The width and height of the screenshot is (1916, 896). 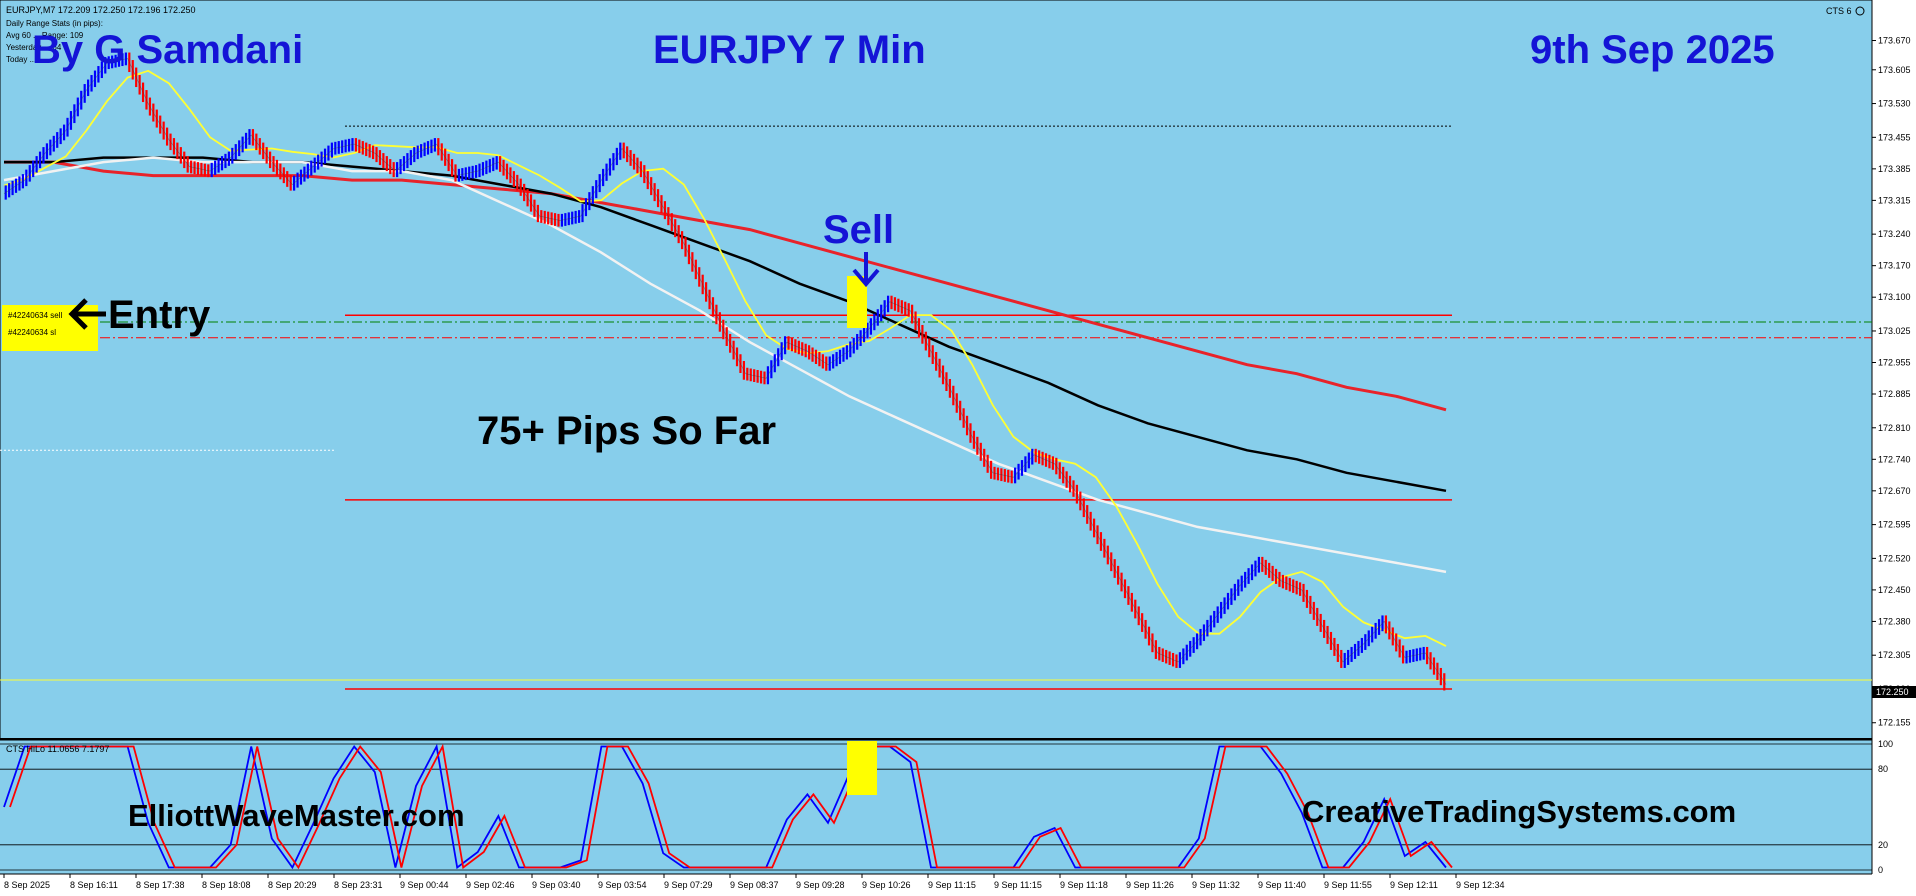 I want to click on price-tick-label: 173.315, so click(x=1894, y=200).